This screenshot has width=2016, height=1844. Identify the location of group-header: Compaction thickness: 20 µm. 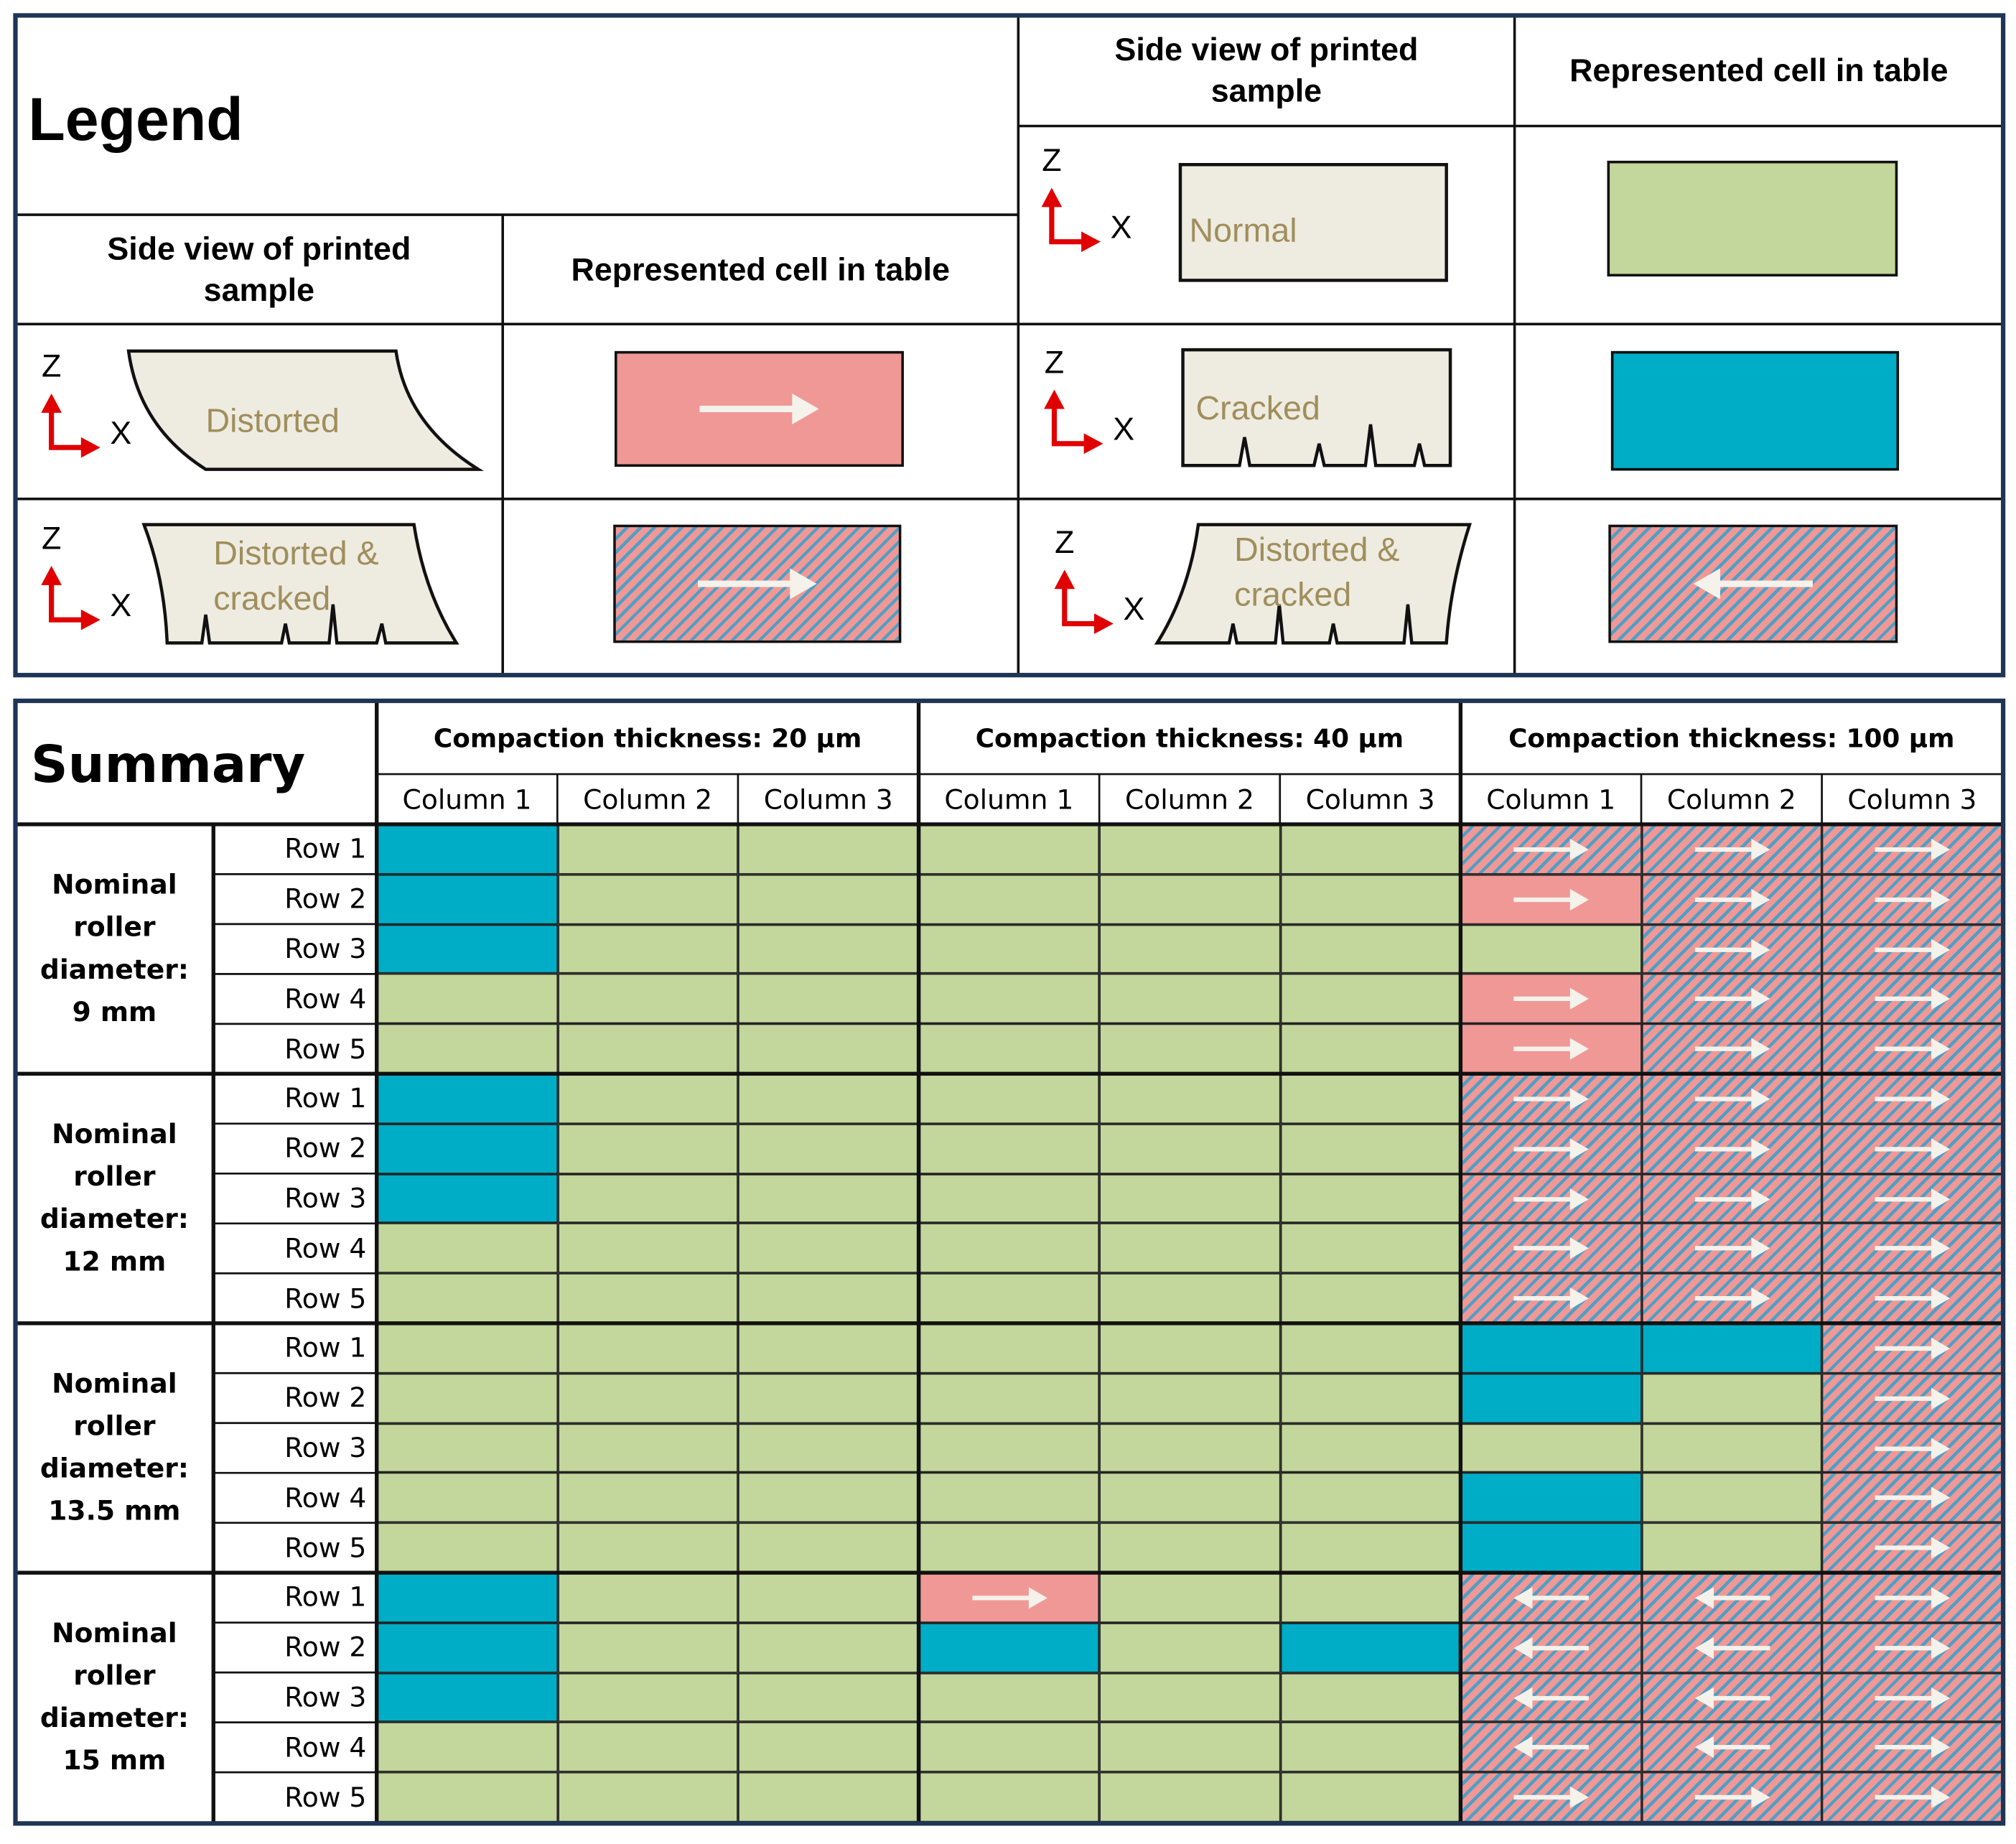
(647, 737).